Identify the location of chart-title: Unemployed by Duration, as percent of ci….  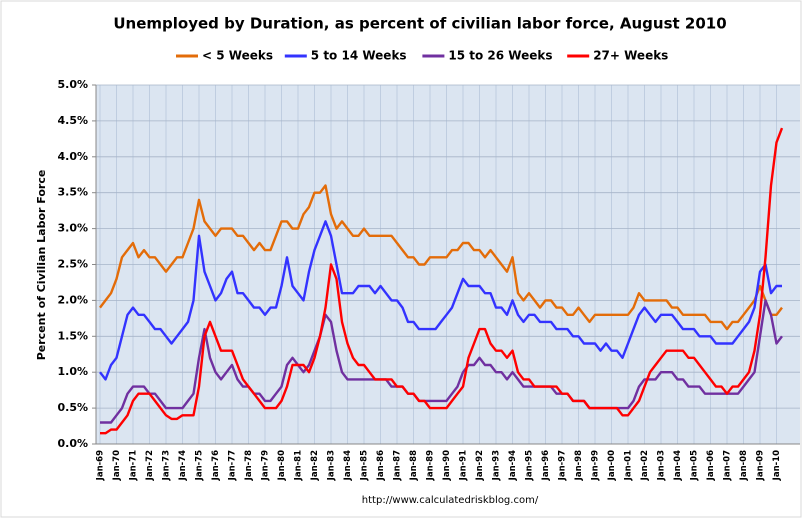
(419, 24).